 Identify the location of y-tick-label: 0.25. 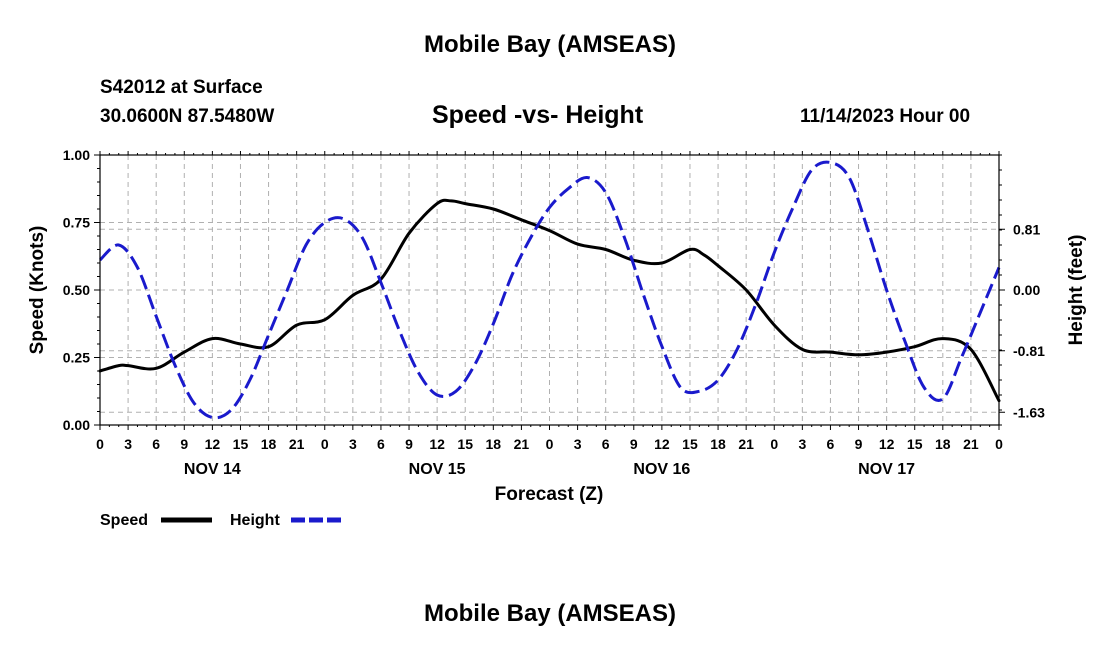
(76, 358).